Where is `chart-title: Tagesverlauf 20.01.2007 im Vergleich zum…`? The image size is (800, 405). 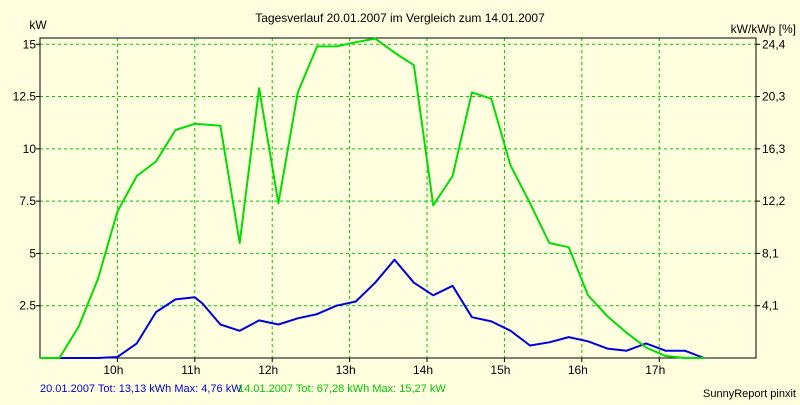
chart-title: Tagesverlauf 20.01.2007 im Vergleich zum… is located at coordinates (400, 18).